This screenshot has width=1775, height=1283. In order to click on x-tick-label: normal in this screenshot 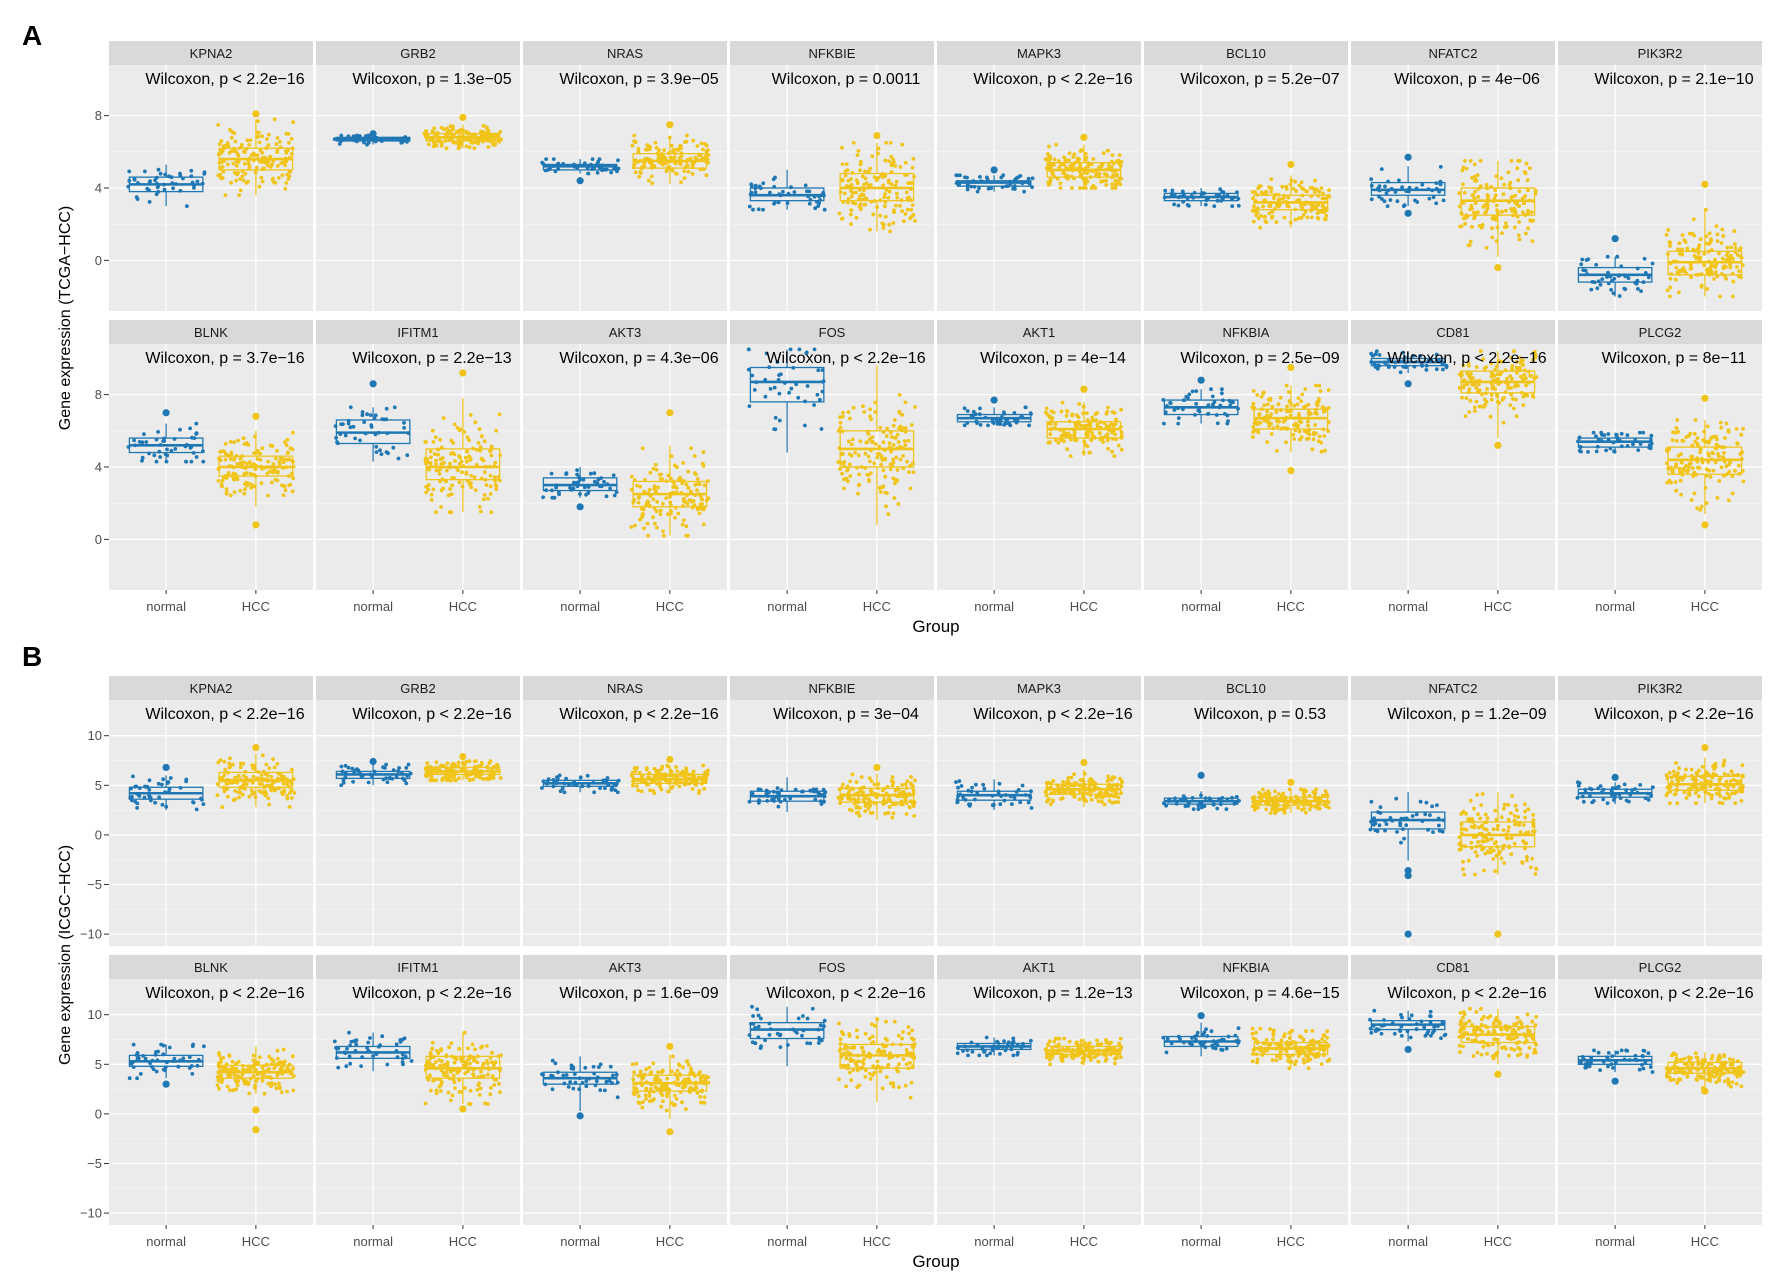, I will do `click(1201, 606)`.